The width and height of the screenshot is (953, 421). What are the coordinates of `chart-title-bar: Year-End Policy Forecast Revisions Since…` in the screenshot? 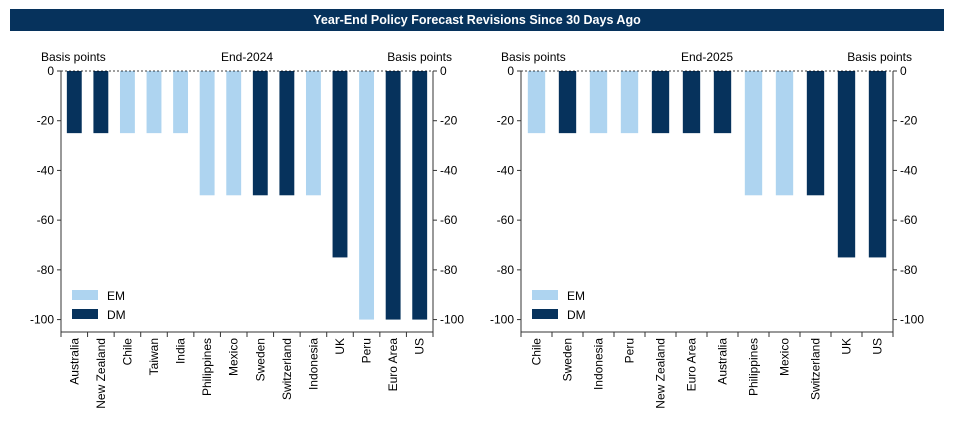 It's located at (477, 20).